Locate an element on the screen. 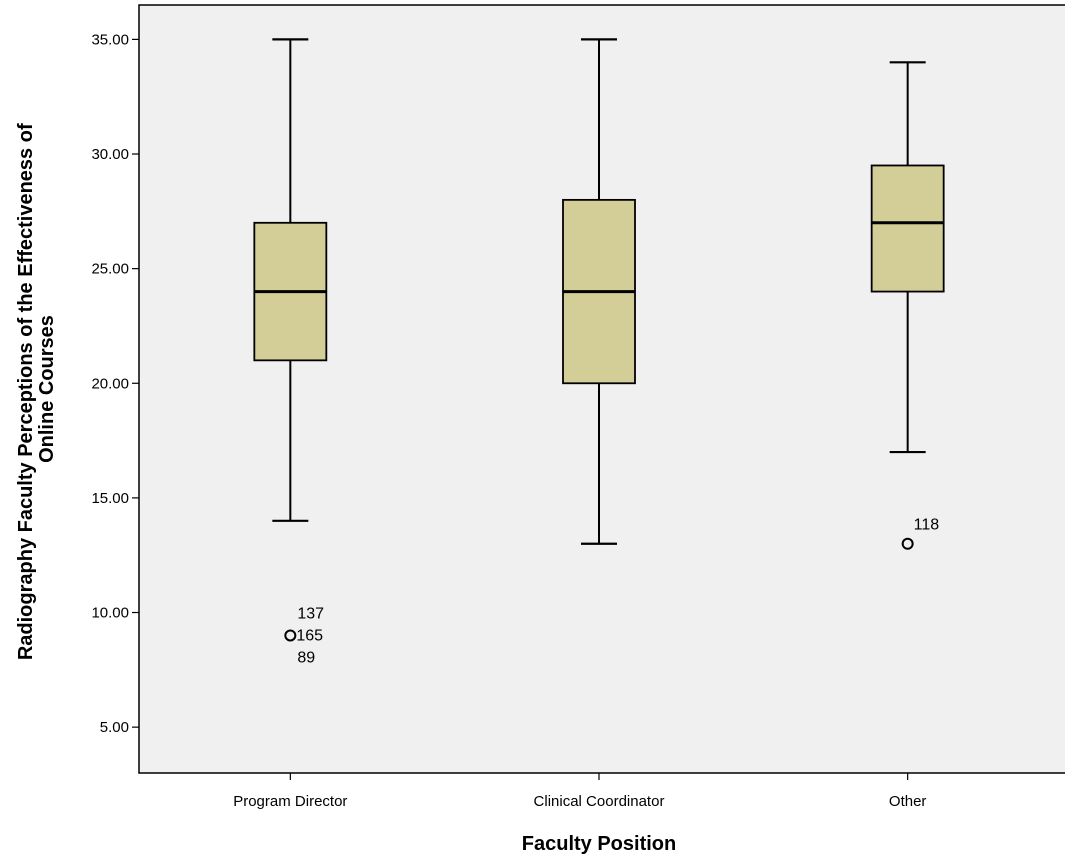 The width and height of the screenshot is (1065, 857). y-axis: 5.00 10.00 15.00 20.00 25.00 30.00 35.00 is located at coordinates (115, 383).